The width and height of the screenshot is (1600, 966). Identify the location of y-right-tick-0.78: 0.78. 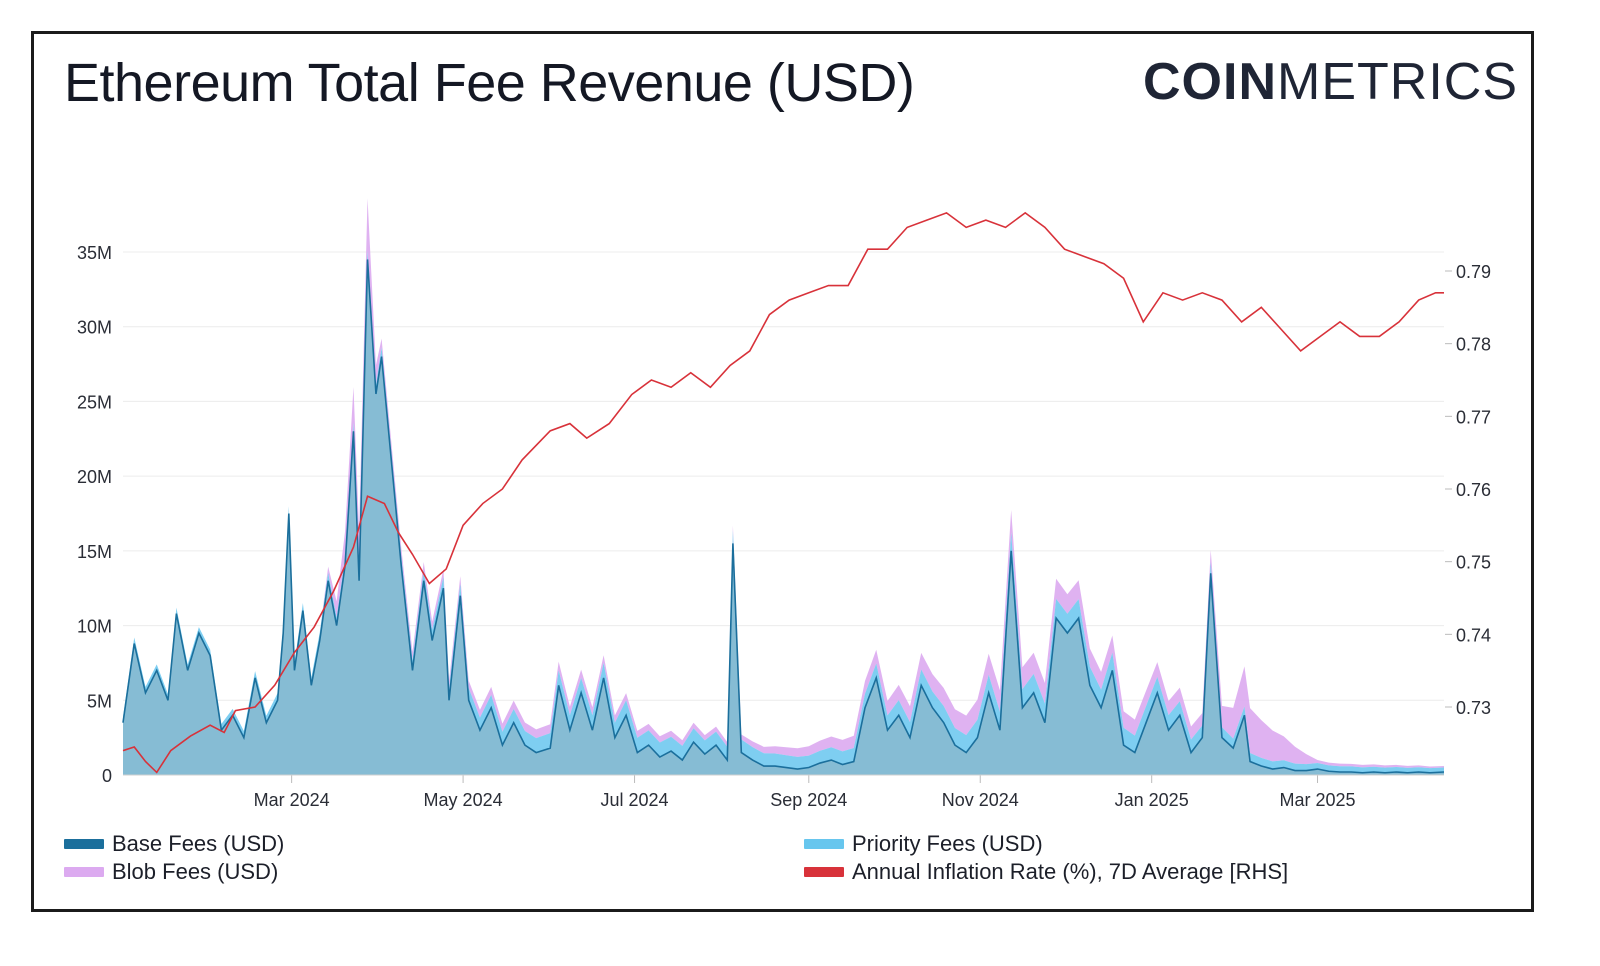
(1473, 345).